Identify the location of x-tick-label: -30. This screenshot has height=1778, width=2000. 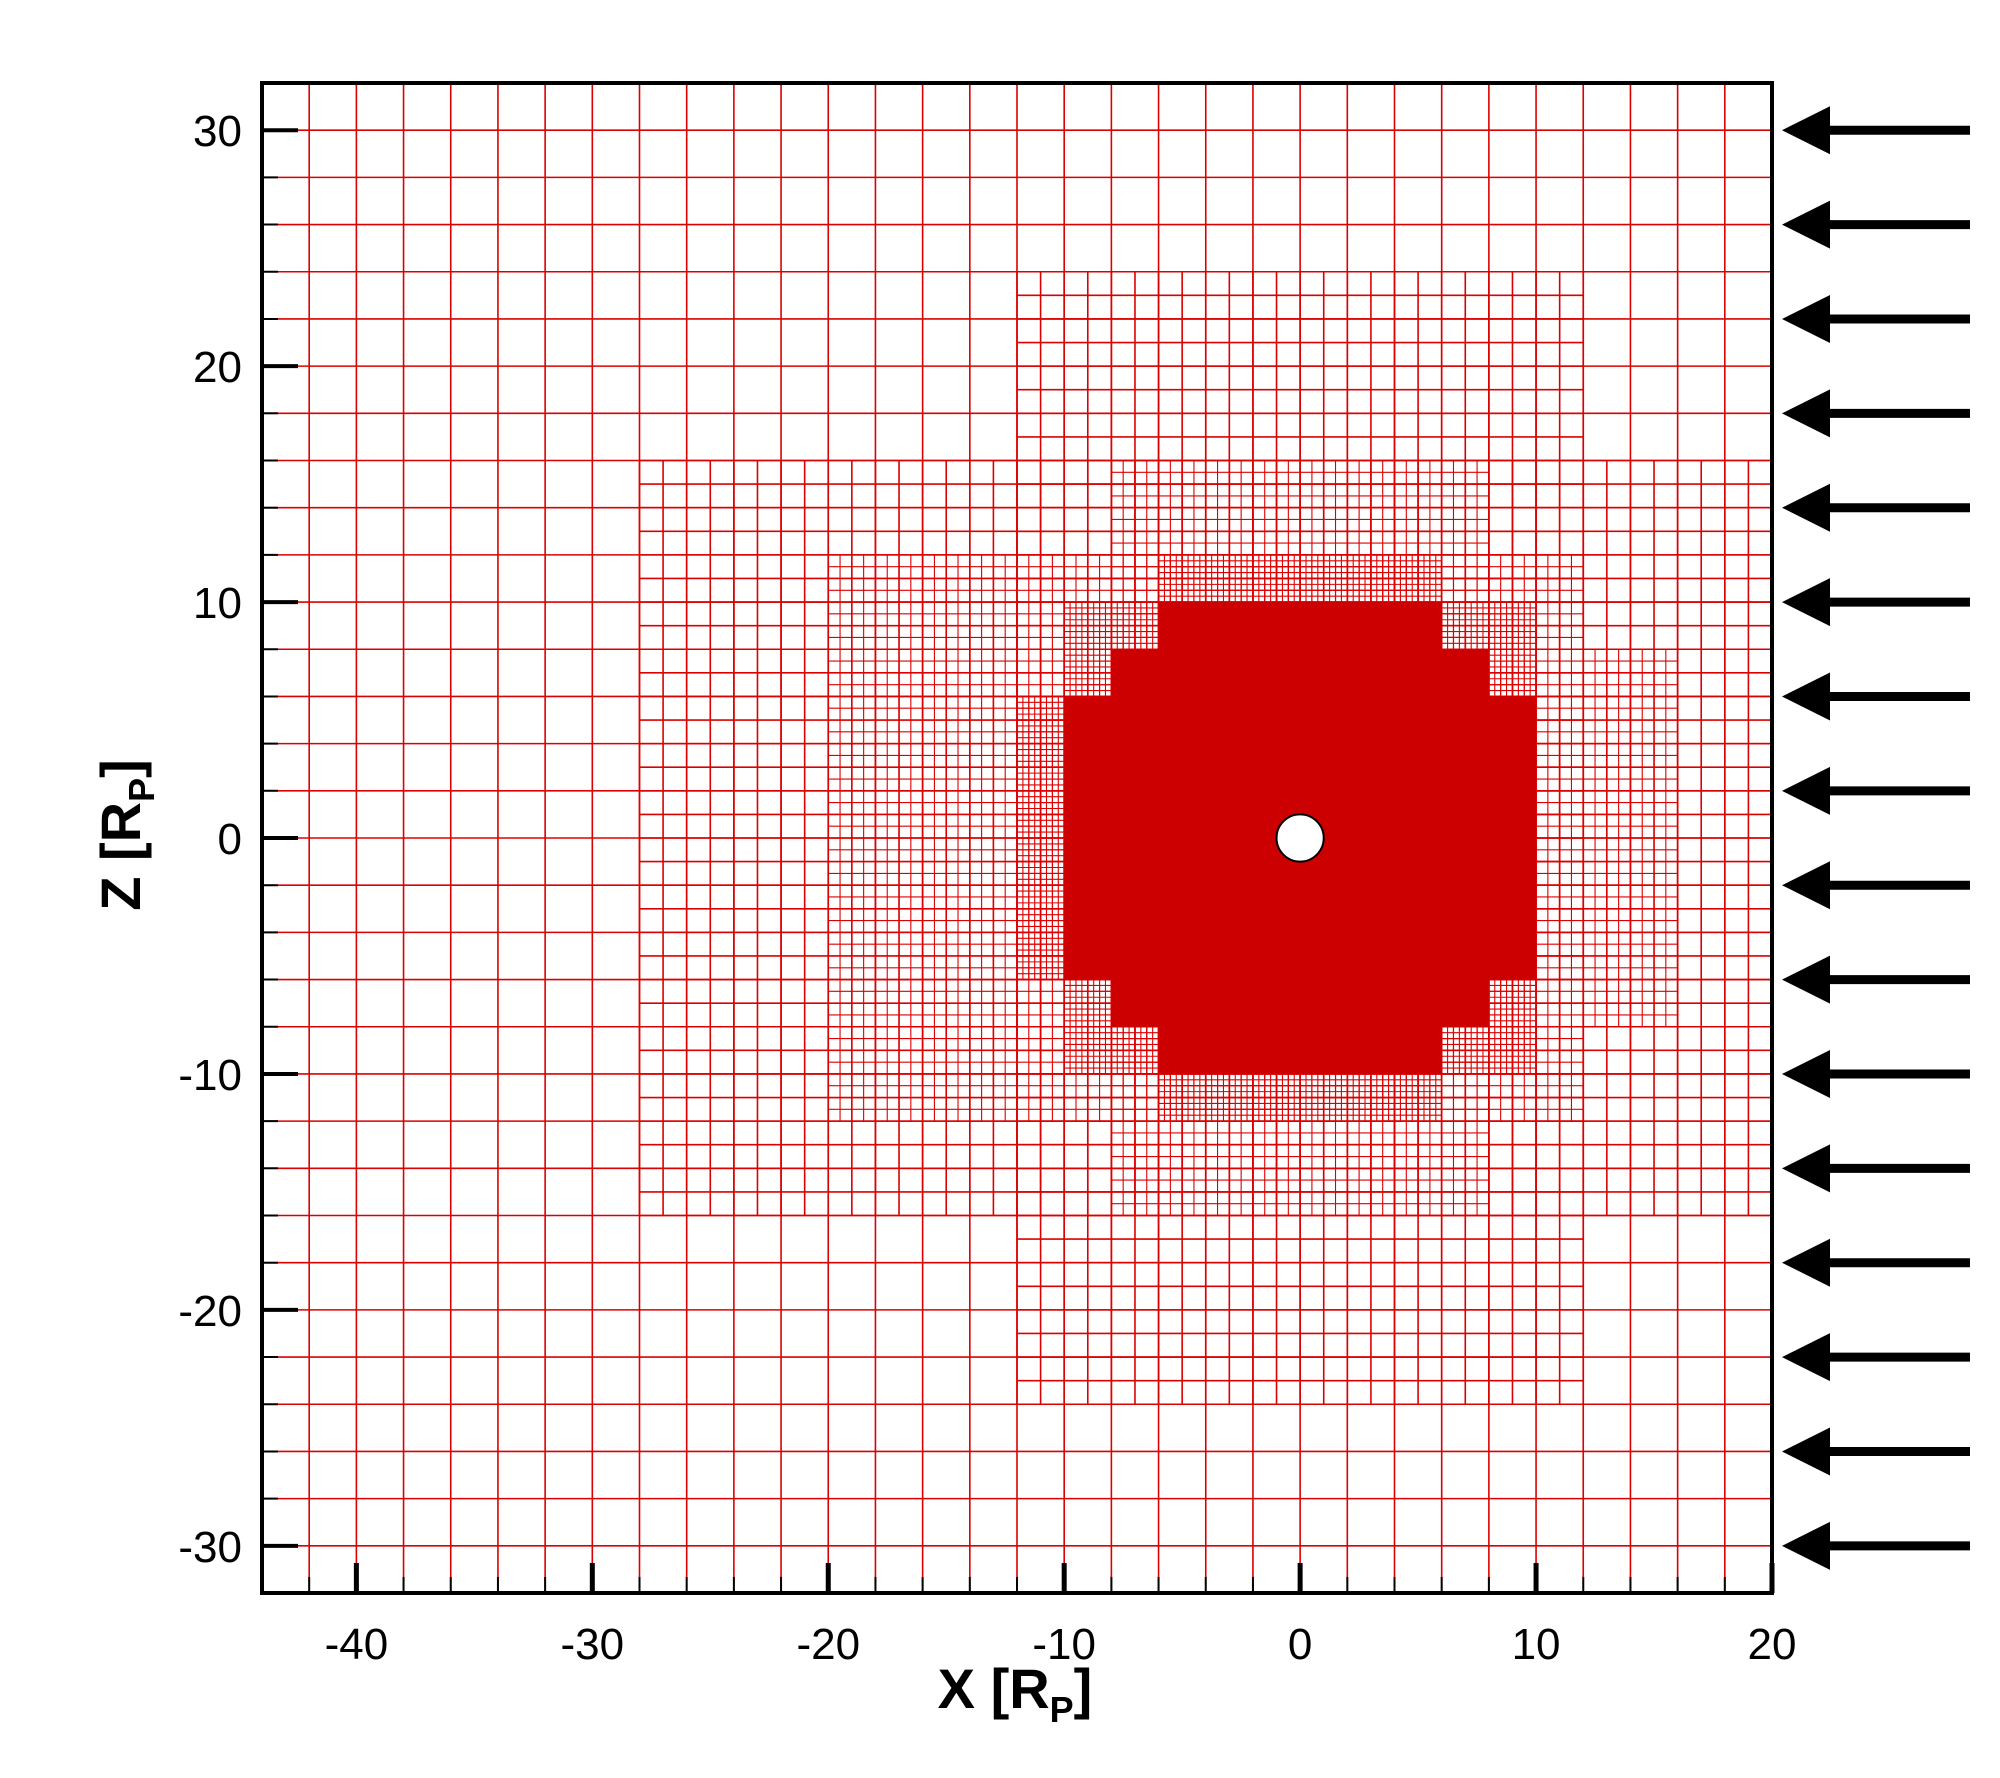
(593, 1644).